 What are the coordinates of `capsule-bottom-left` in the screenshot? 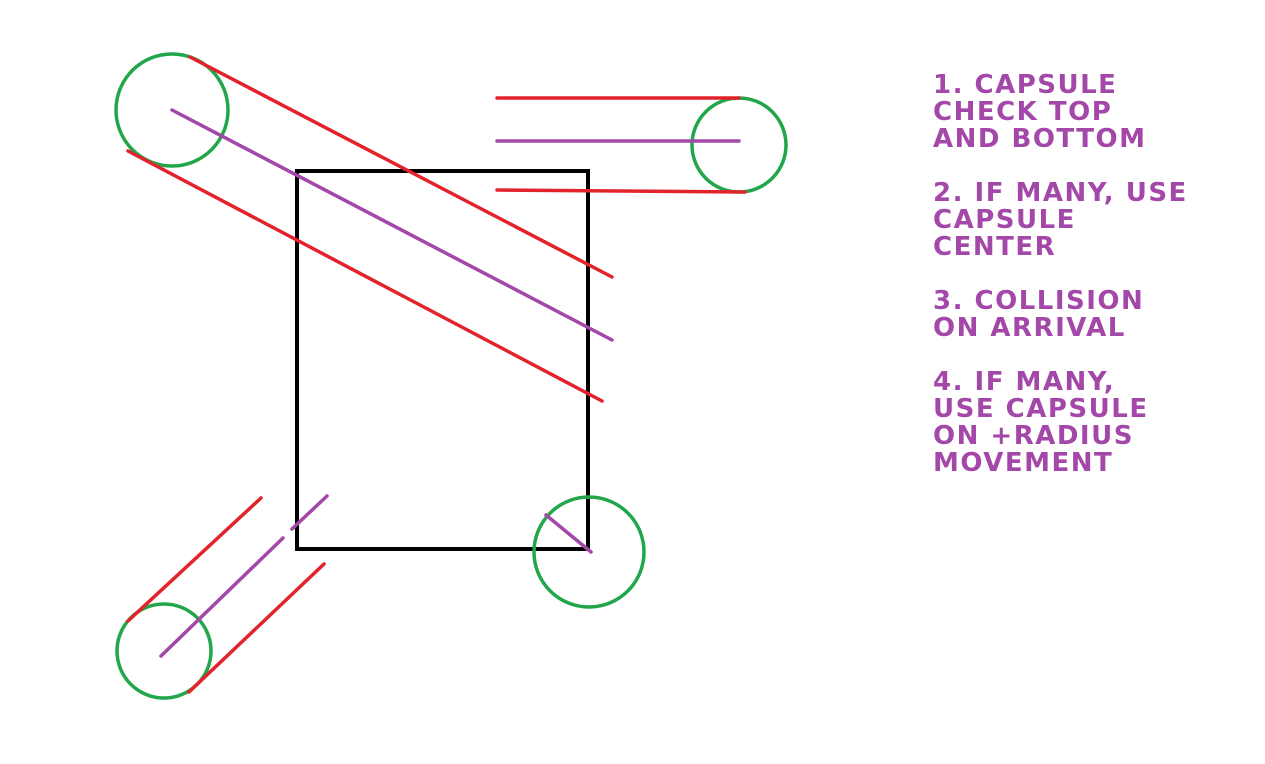 It's located at (222, 597).